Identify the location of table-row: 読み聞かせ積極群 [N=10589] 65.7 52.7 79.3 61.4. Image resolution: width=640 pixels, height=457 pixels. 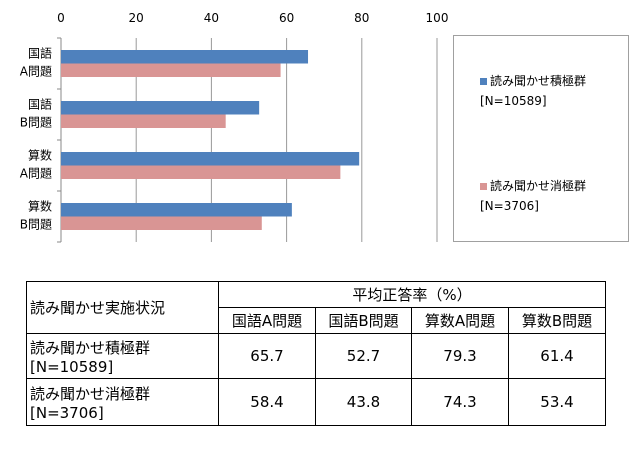
(316, 356).